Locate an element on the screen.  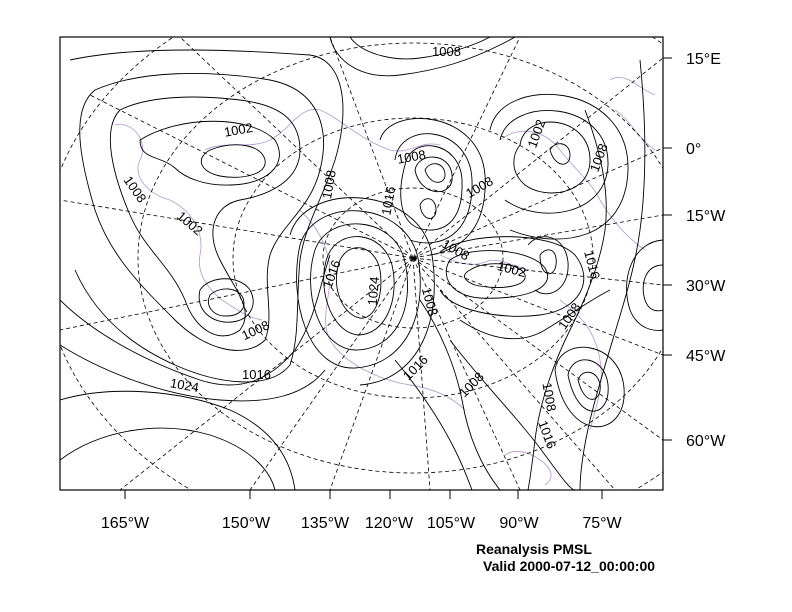
right-tick-label: 45°W is located at coordinates (706, 356).